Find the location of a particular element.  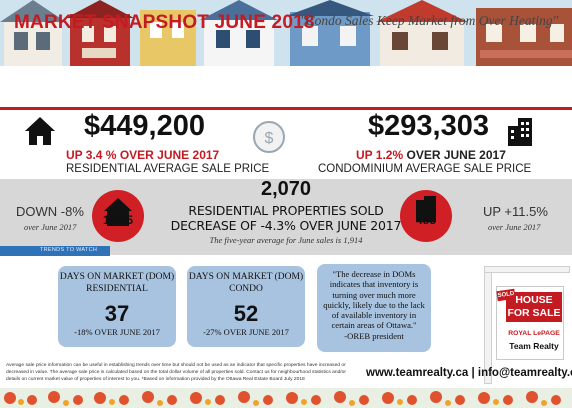

condo-average-price: $293,303 is located at coordinates (428, 126).